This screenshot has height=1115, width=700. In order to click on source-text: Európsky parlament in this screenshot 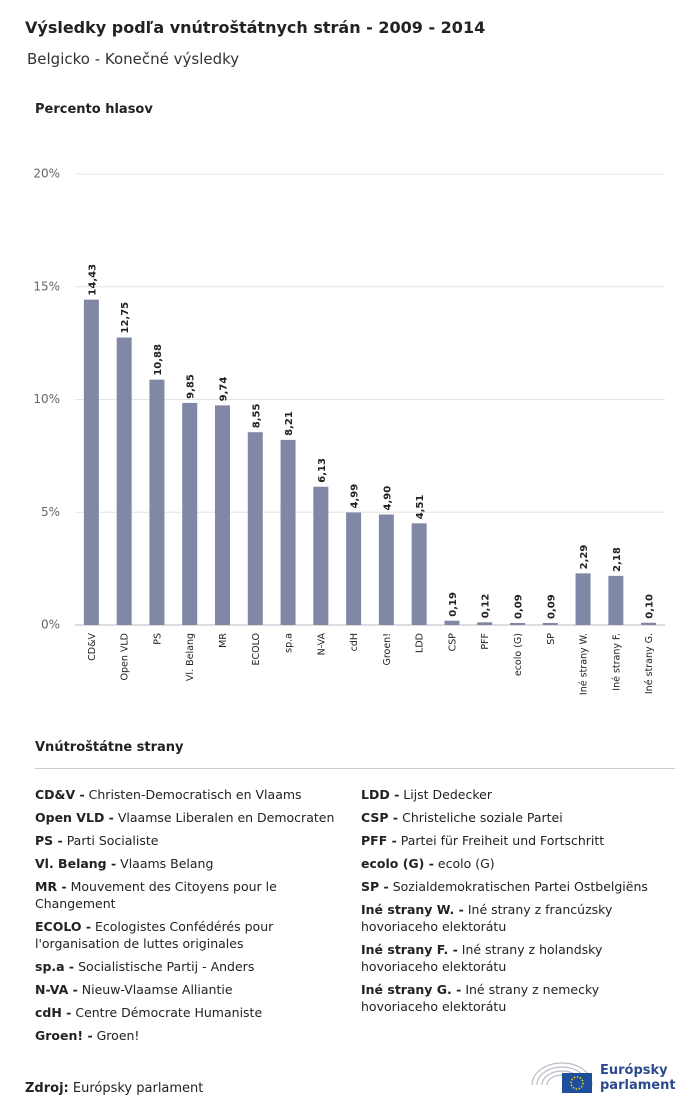, I will do `click(138, 1088)`.